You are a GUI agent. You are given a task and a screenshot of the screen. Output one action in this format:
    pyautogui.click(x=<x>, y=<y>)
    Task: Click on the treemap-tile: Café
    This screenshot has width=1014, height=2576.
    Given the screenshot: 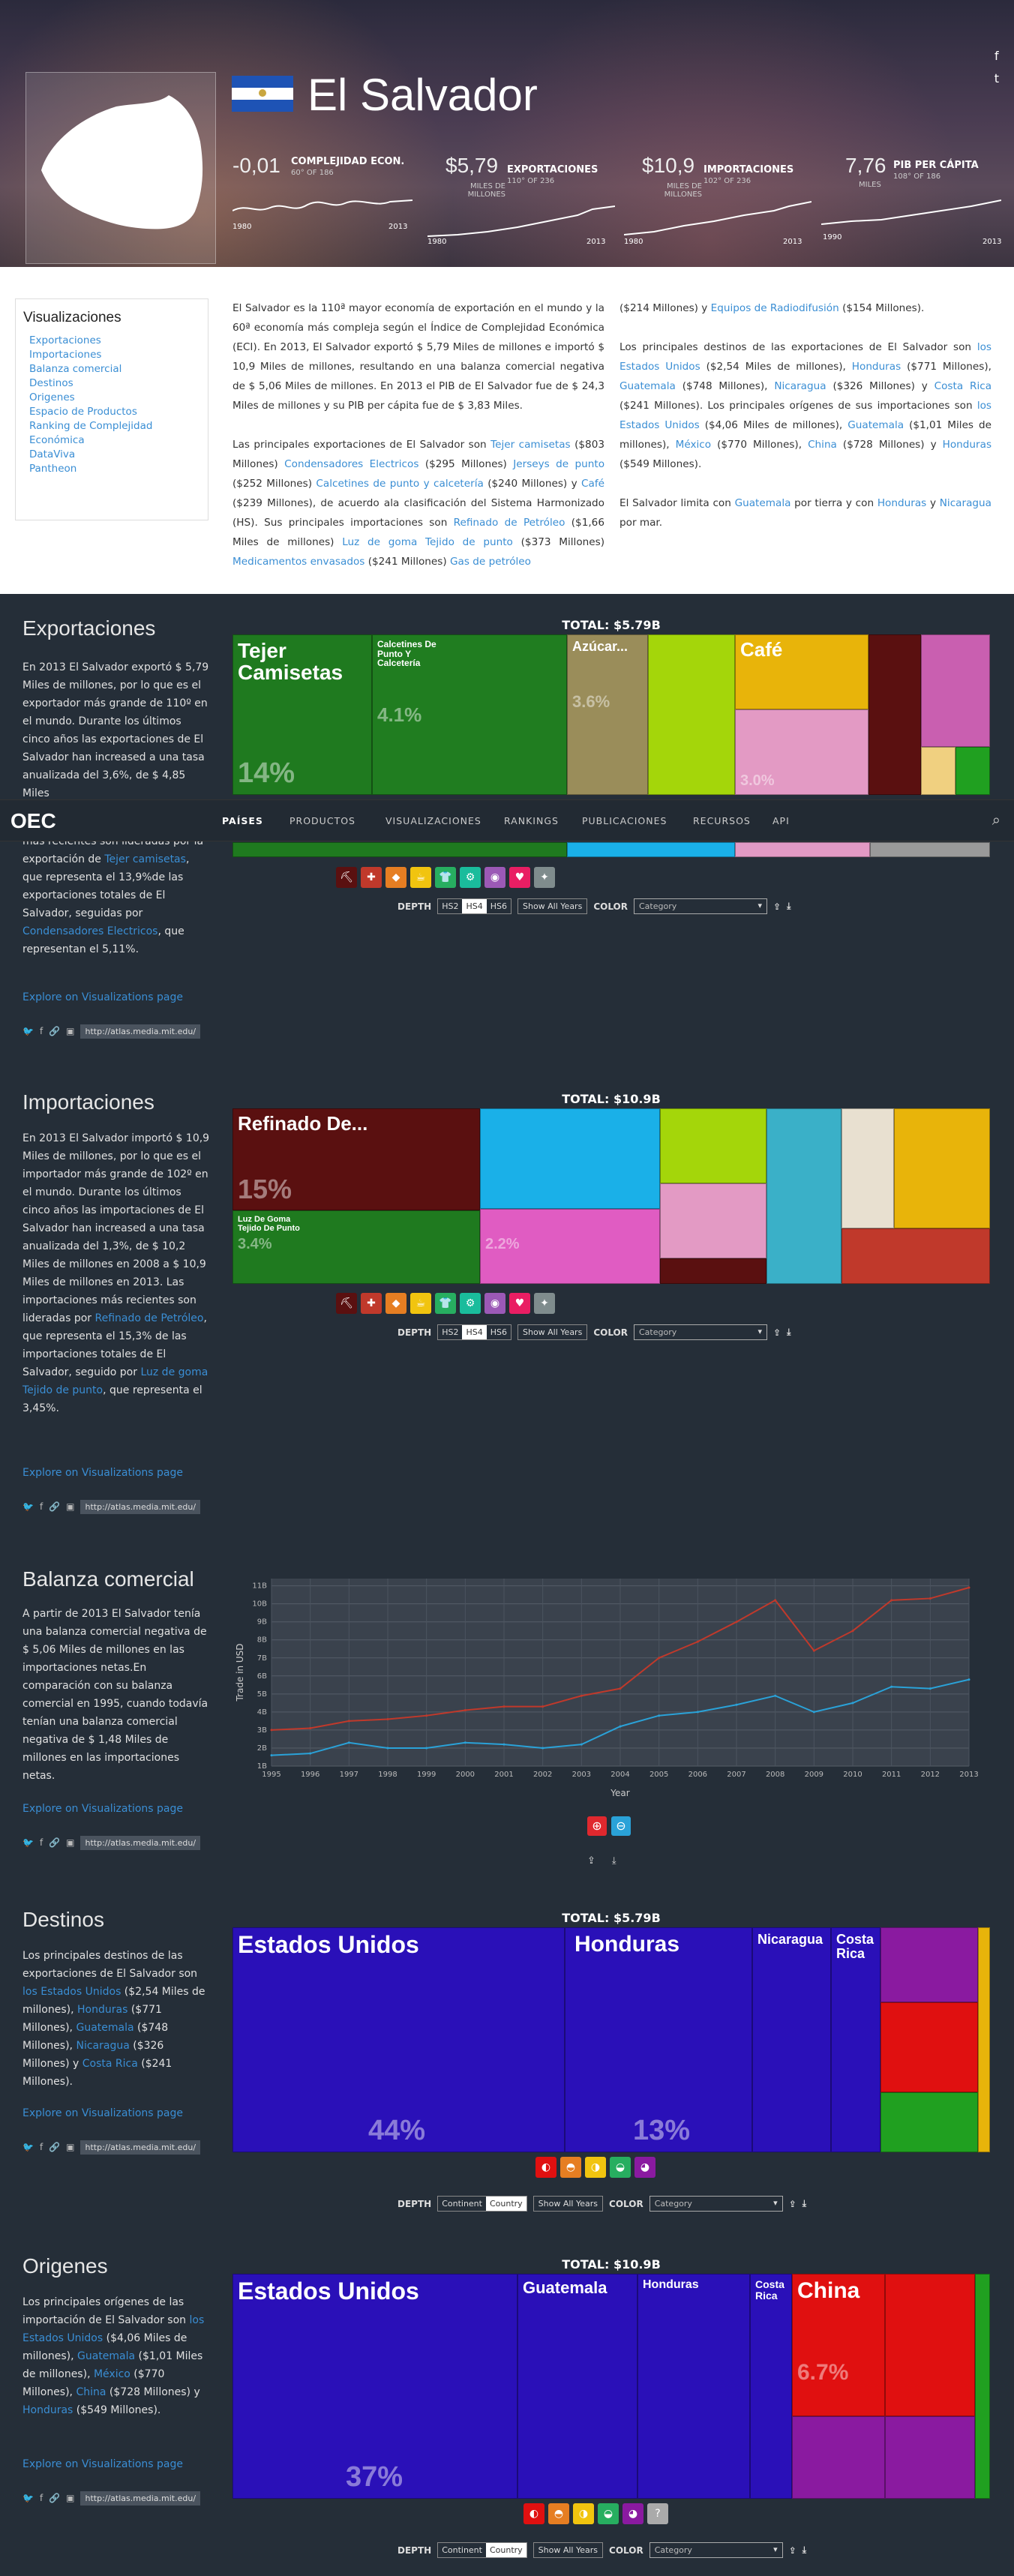 What is the action you would take?
    pyautogui.click(x=801, y=672)
    